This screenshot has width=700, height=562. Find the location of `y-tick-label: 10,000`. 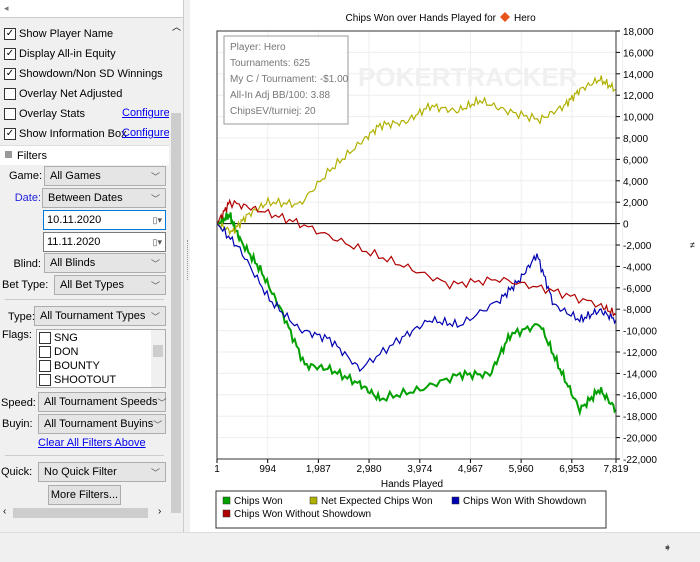

y-tick-label: 10,000 is located at coordinates (638, 118).